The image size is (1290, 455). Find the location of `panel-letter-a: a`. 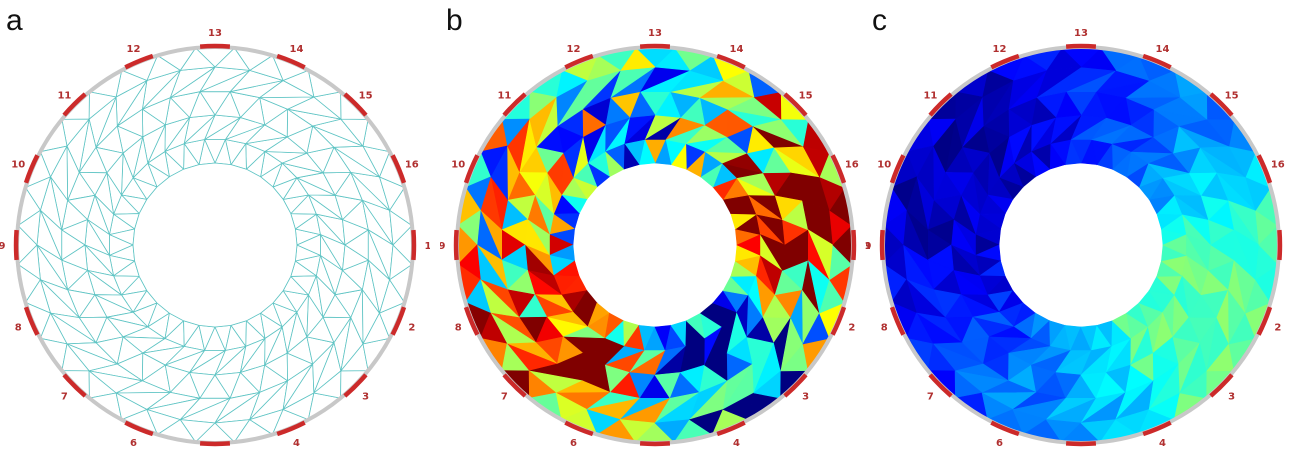

panel-letter-a: a is located at coordinates (14, 20).